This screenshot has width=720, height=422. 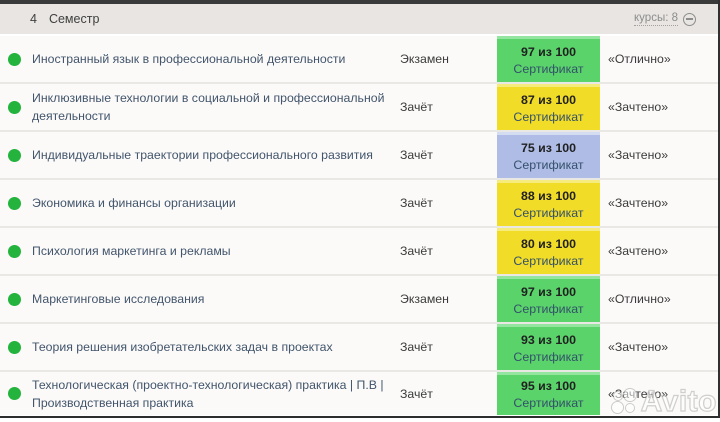 What do you see at coordinates (548, 195) in the screenshot?
I see `score-value: 88 из 100` at bounding box center [548, 195].